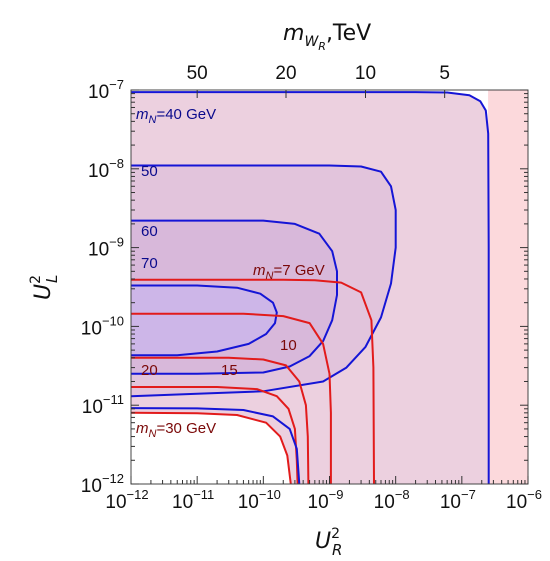 Image resolution: width=550 pixels, height=561 pixels. I want to click on top-tick-label: 20, so click(285, 73).